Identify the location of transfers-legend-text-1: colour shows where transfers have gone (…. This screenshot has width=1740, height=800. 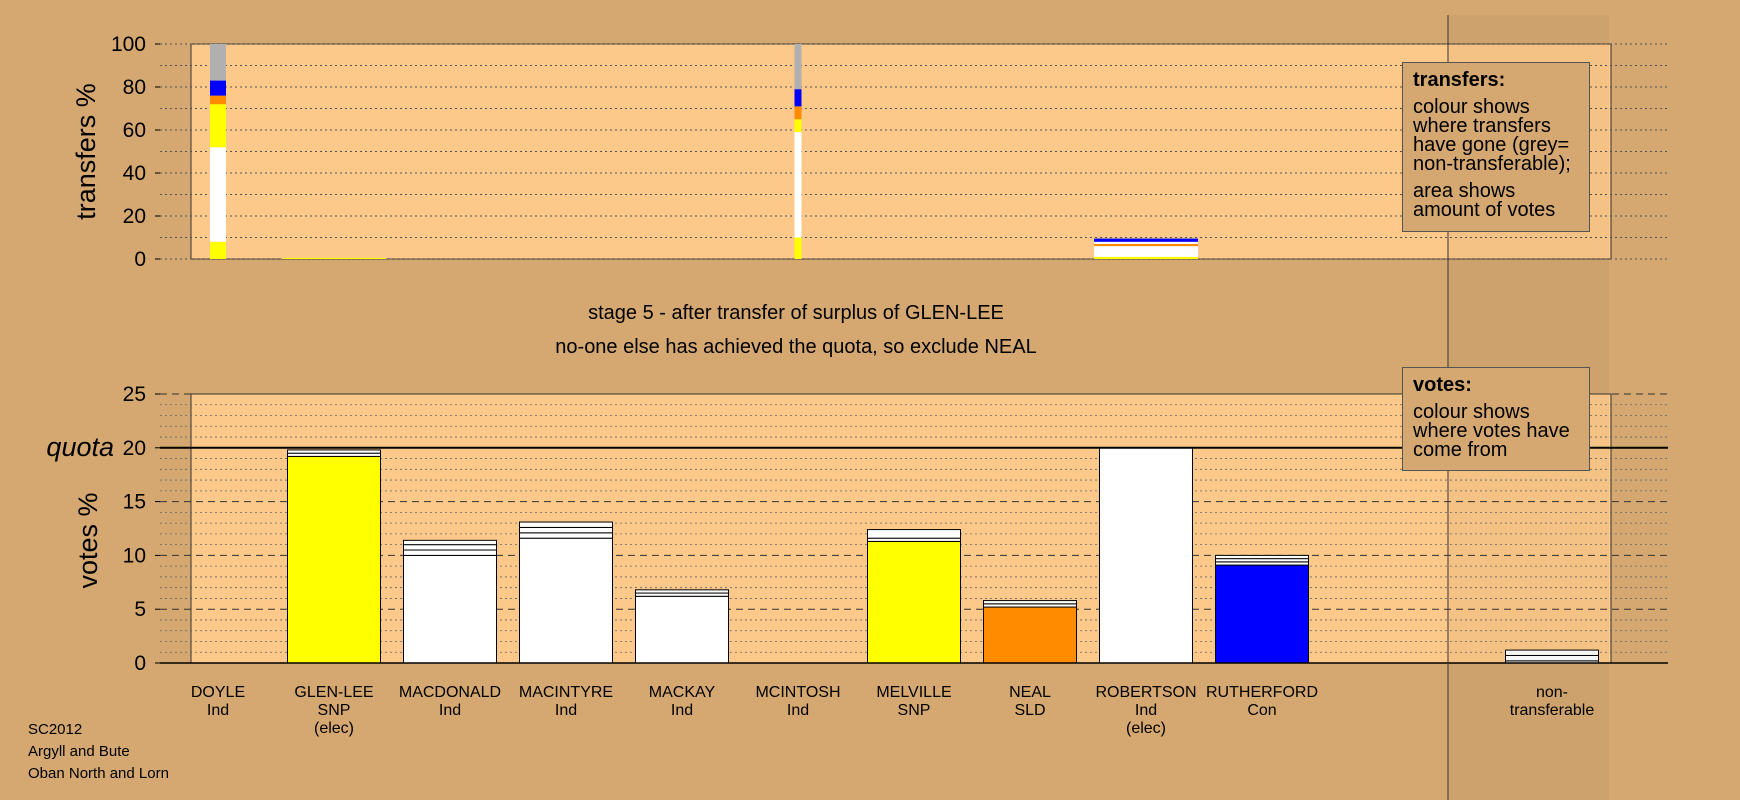
(1492, 135).